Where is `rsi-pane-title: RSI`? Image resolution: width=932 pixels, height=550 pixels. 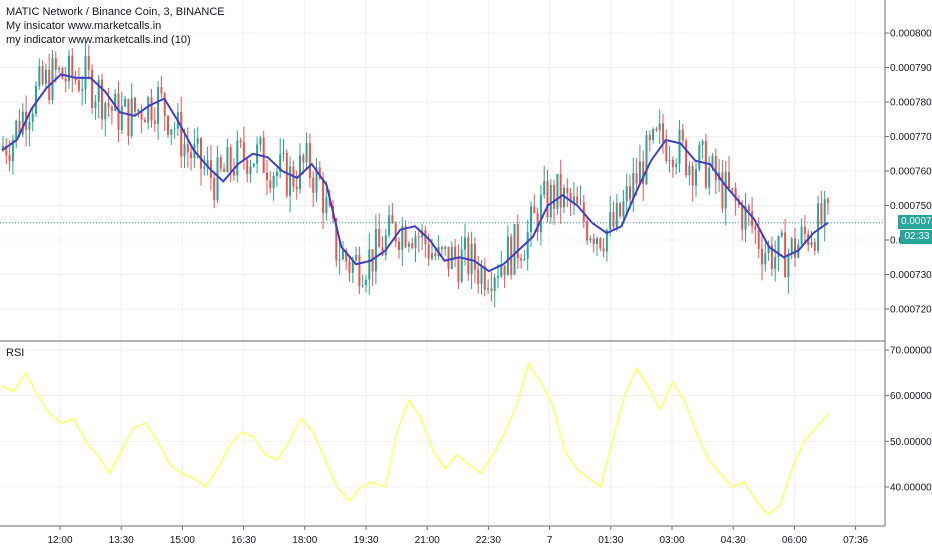 rsi-pane-title: RSI is located at coordinates (15, 353).